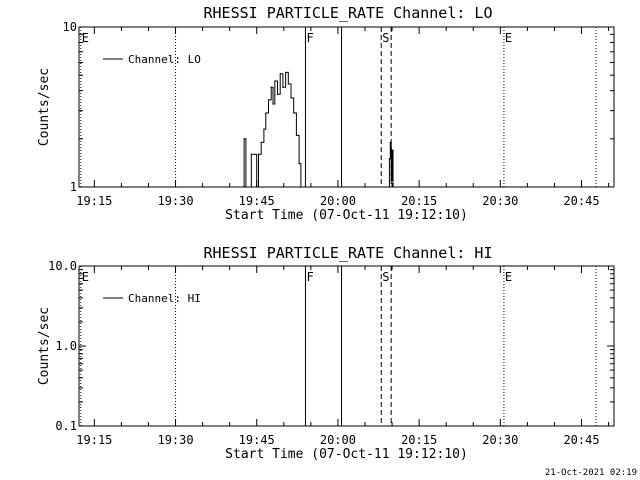 The width and height of the screenshot is (640, 480). Describe the element at coordinates (70, 27) in the screenshot. I see `y-tick-label: 10` at that location.